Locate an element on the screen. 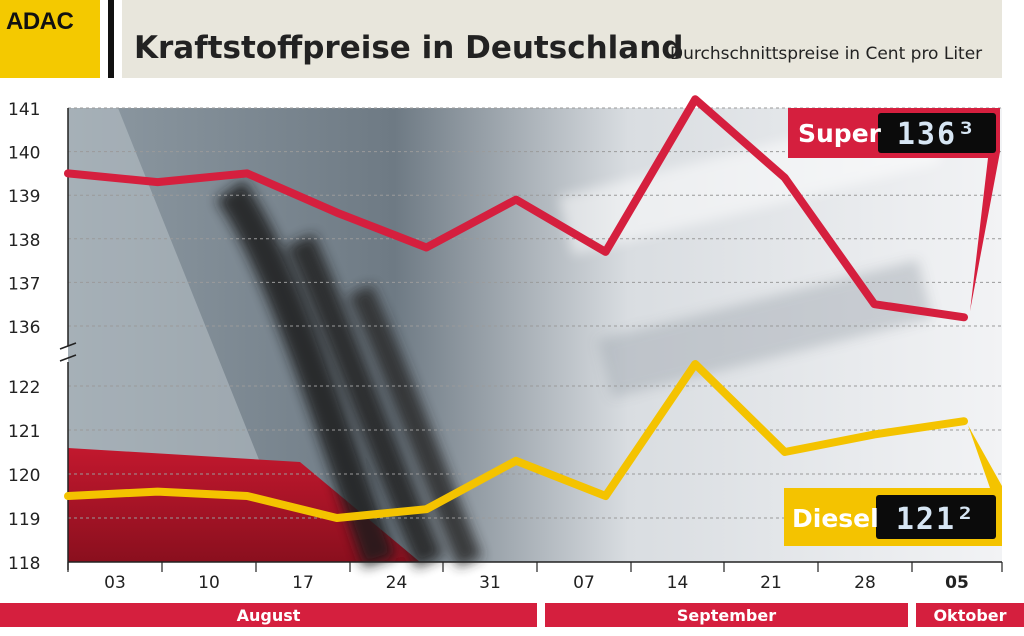 The height and width of the screenshot is (636, 1024). y-tick-label: 140 is located at coordinates (24, 154).